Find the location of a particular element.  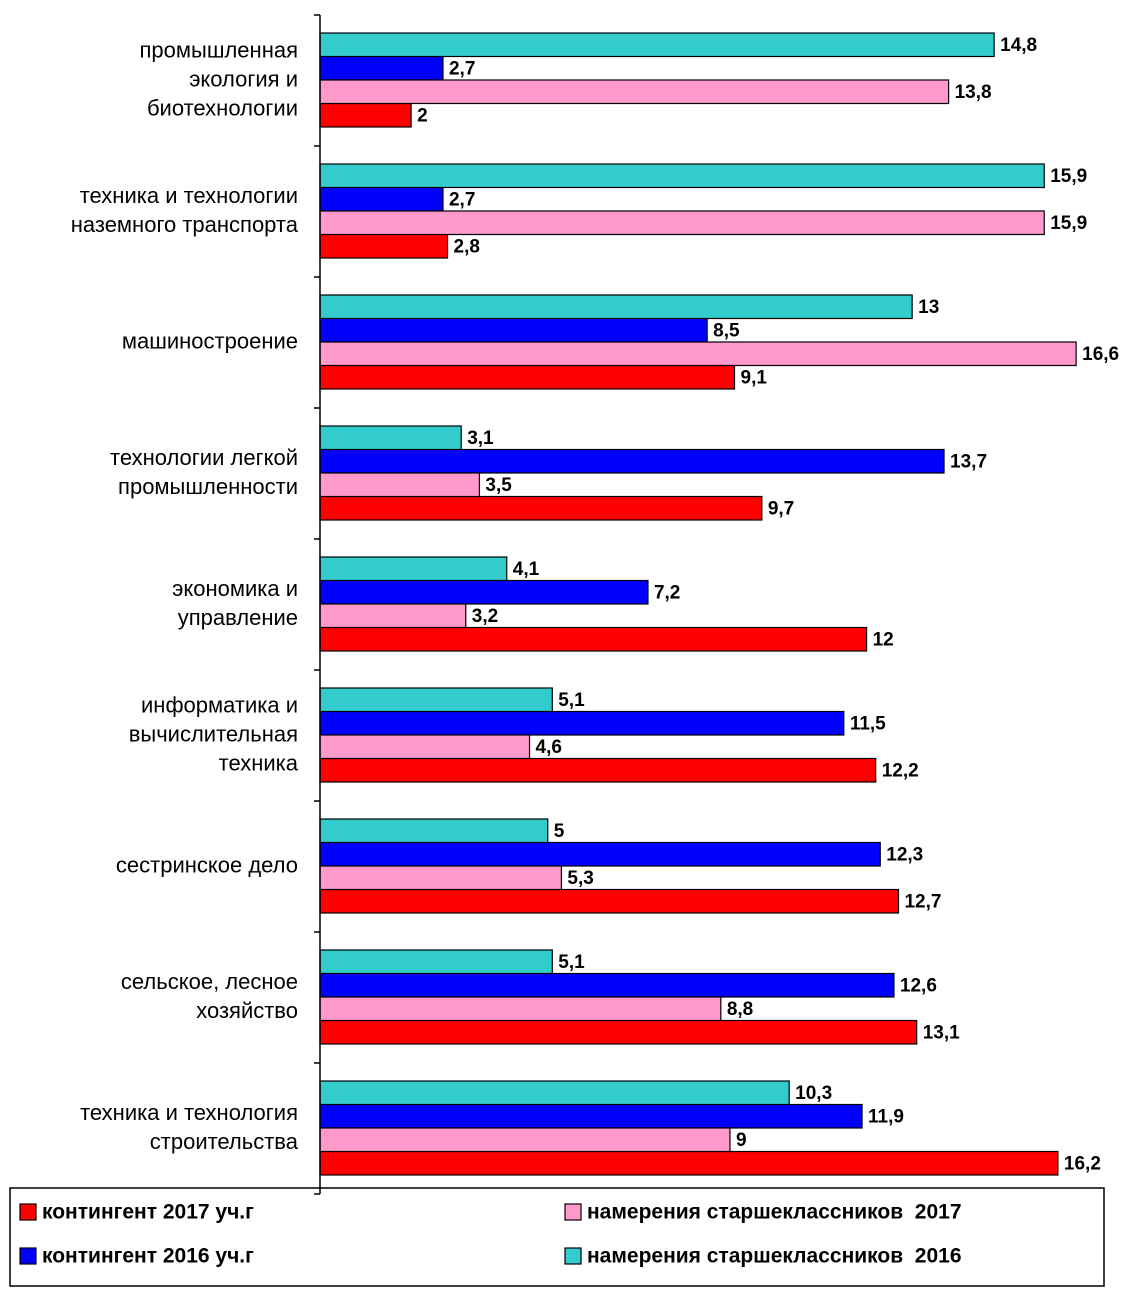

value-label: 13,7 is located at coordinates (968, 461).